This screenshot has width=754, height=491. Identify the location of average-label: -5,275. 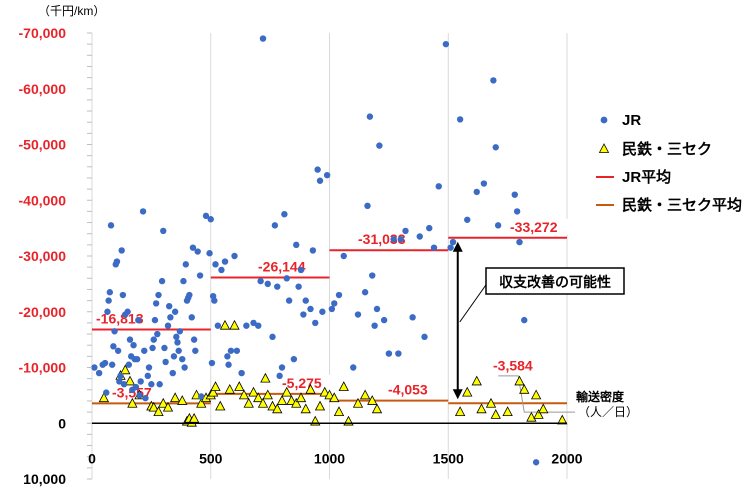
(302, 383).